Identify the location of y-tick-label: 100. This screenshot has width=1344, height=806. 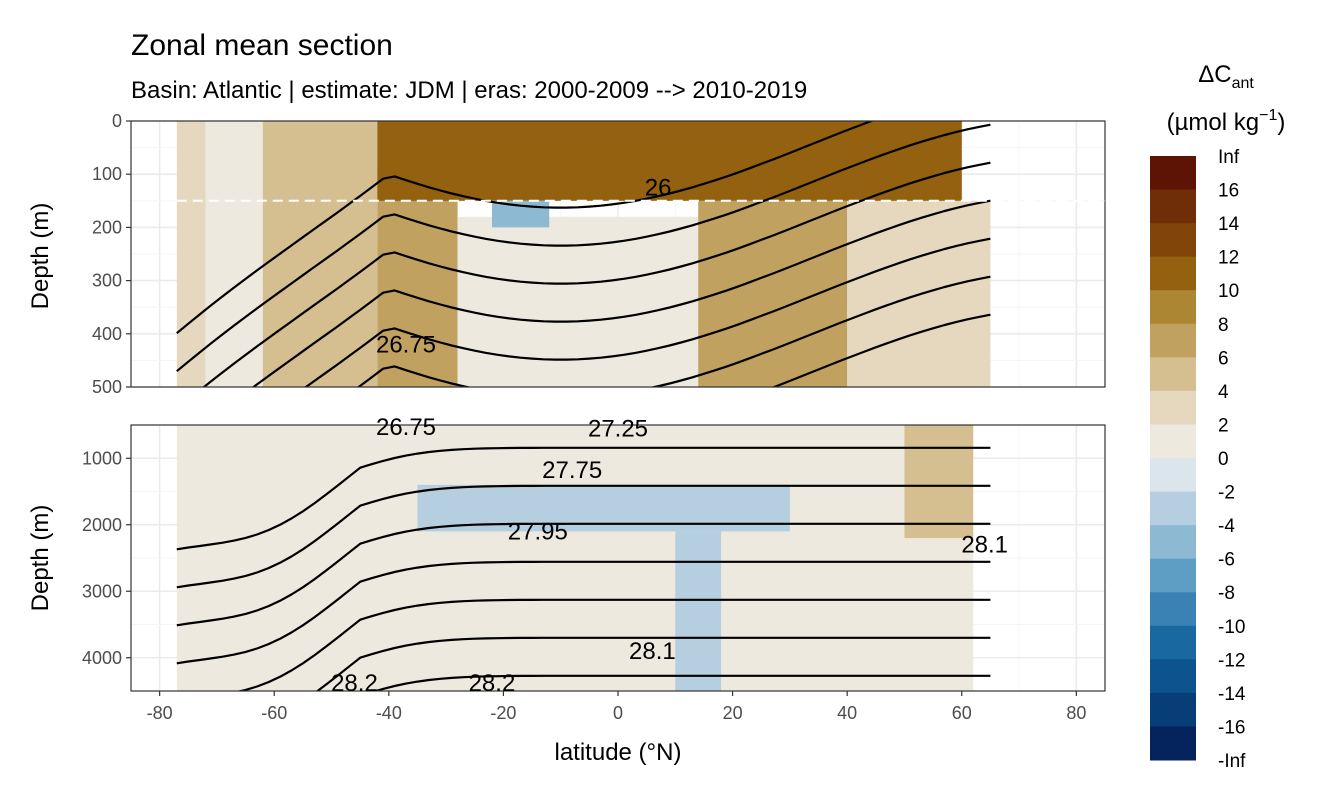
(107, 174).